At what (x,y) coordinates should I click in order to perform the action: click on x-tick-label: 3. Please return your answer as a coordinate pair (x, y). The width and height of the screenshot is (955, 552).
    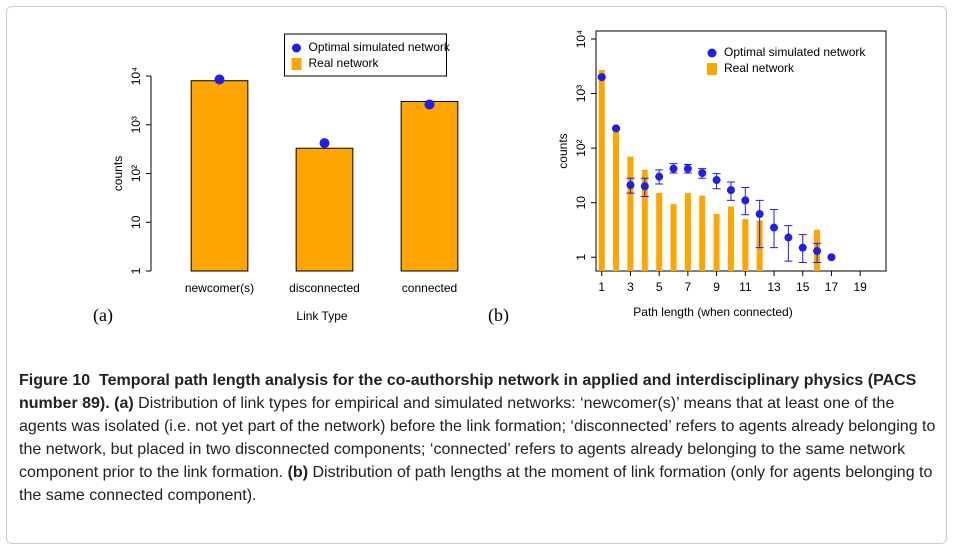
    Looking at the image, I should click on (630, 287).